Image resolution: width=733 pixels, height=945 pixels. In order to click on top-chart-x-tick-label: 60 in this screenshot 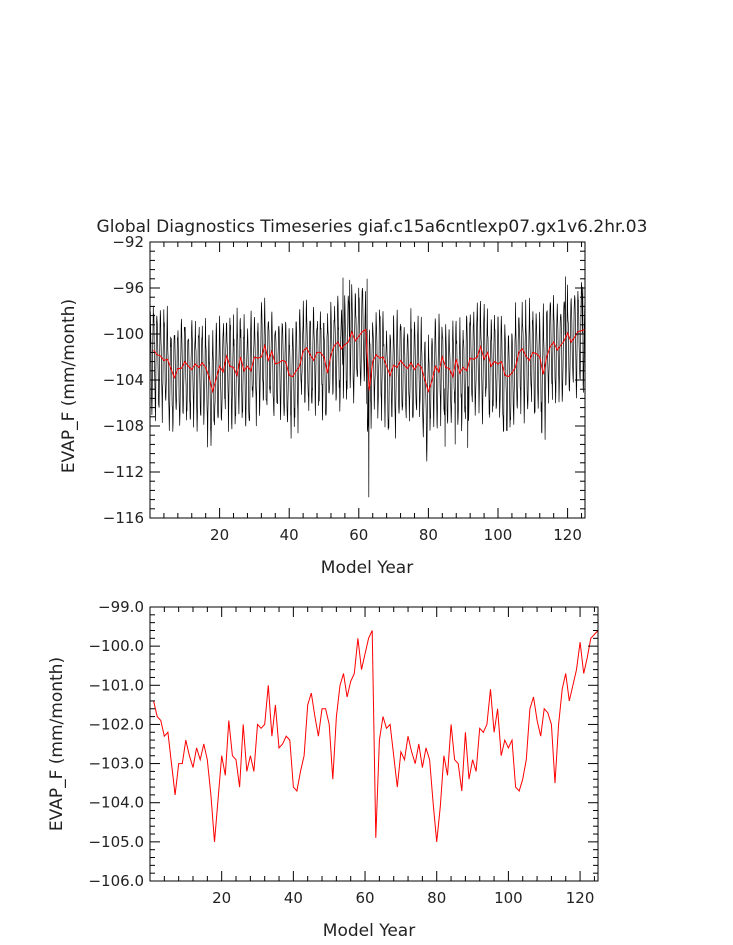, I will do `click(358, 535)`.